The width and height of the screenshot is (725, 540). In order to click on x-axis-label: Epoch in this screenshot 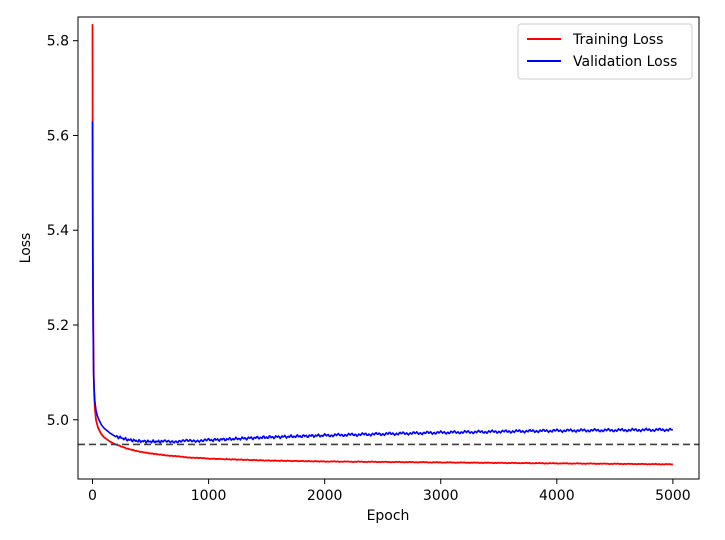, I will do `click(388, 516)`.